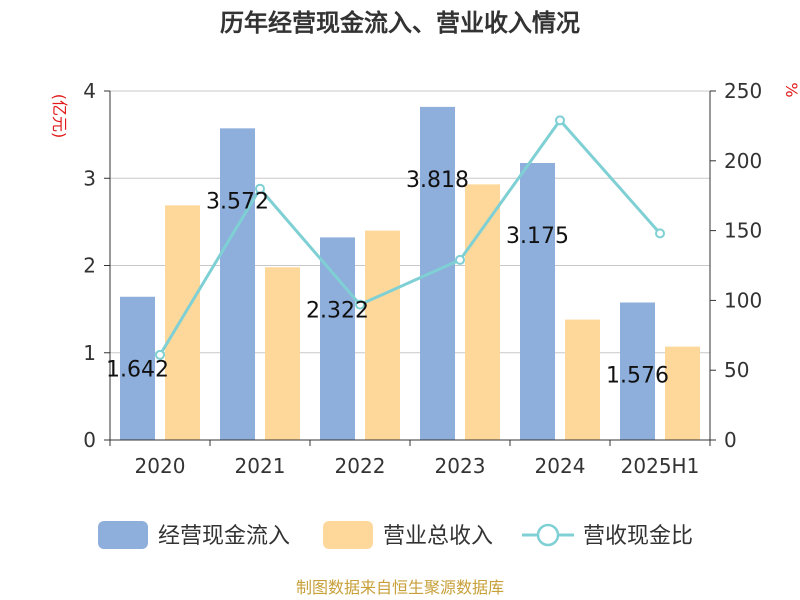  Describe the element at coordinates (791, 89) in the screenshot. I see `right-axis-unit: %` at that location.